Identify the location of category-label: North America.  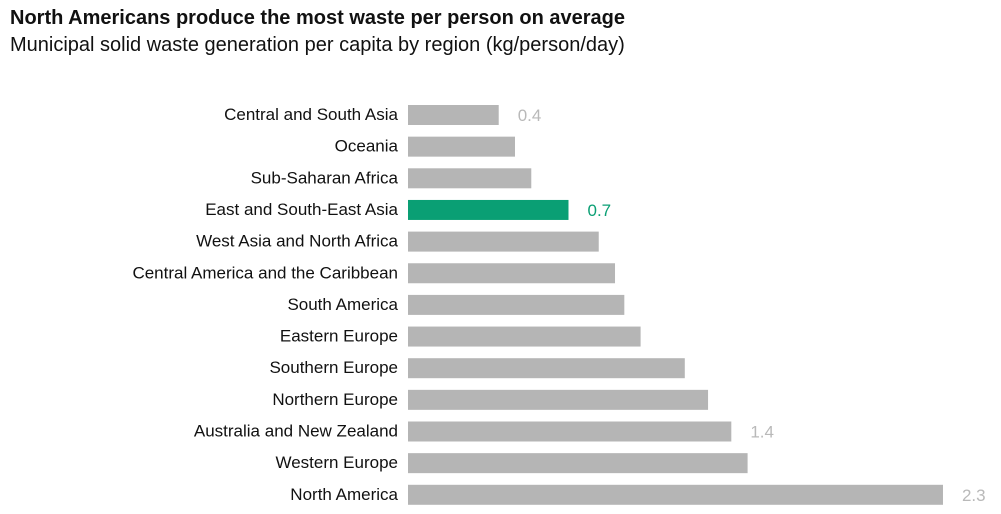
(344, 494).